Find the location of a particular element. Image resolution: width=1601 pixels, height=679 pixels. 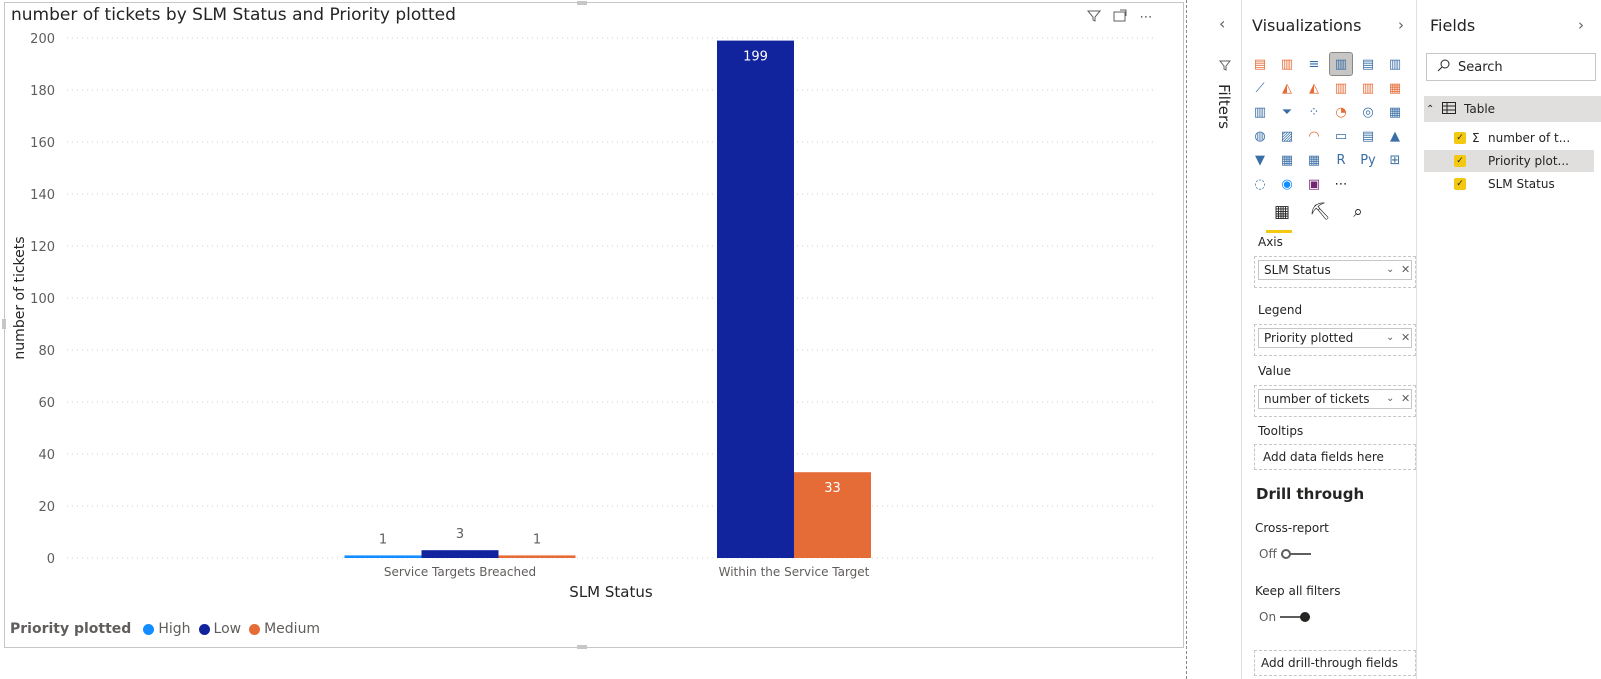

legend-well: Priority plotted ⌄ ✕ is located at coordinates (1335, 340).